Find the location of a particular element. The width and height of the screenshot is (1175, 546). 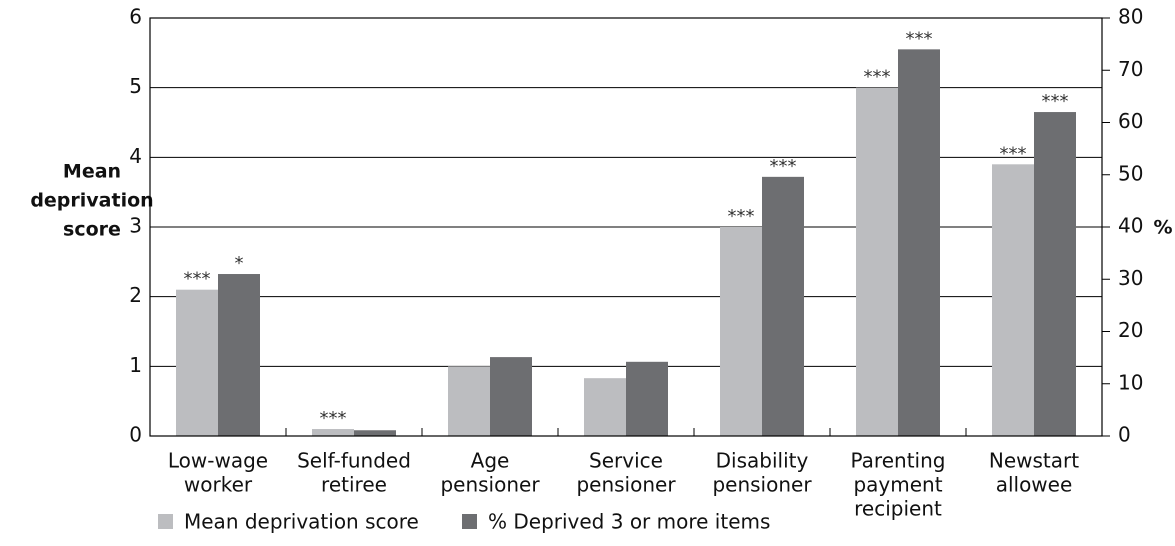

y2-tick-label: 80 is located at coordinates (1130, 17).